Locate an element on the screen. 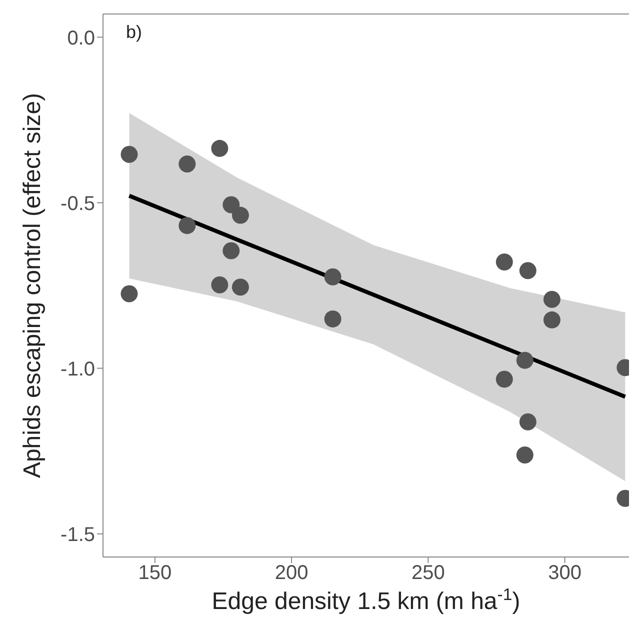 This screenshot has width=637, height=637. annotation: b) is located at coordinates (134, 32).